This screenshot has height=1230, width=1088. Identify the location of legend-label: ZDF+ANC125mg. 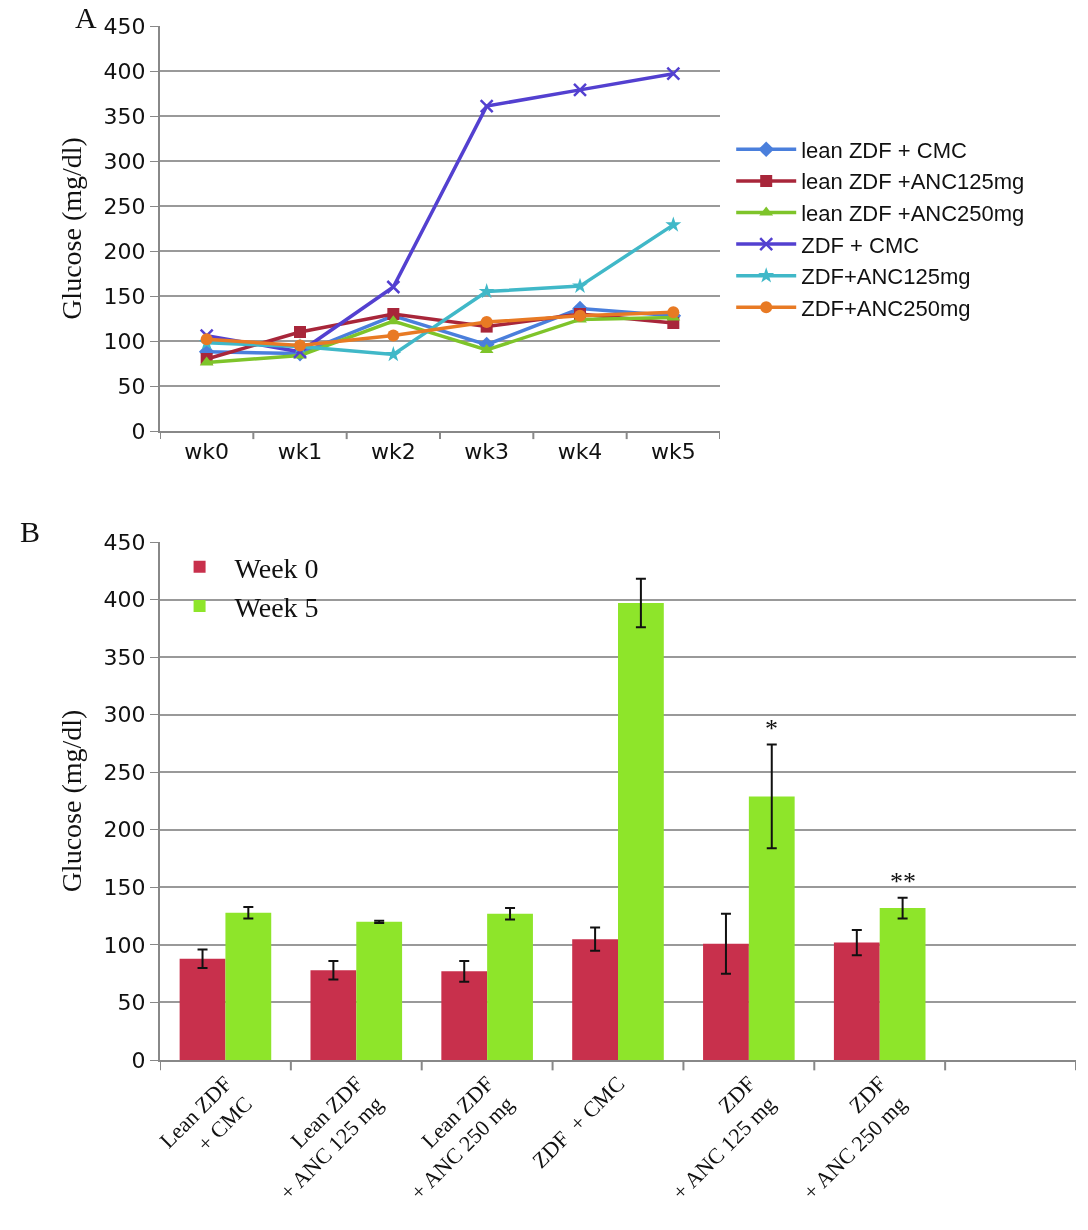
(886, 277).